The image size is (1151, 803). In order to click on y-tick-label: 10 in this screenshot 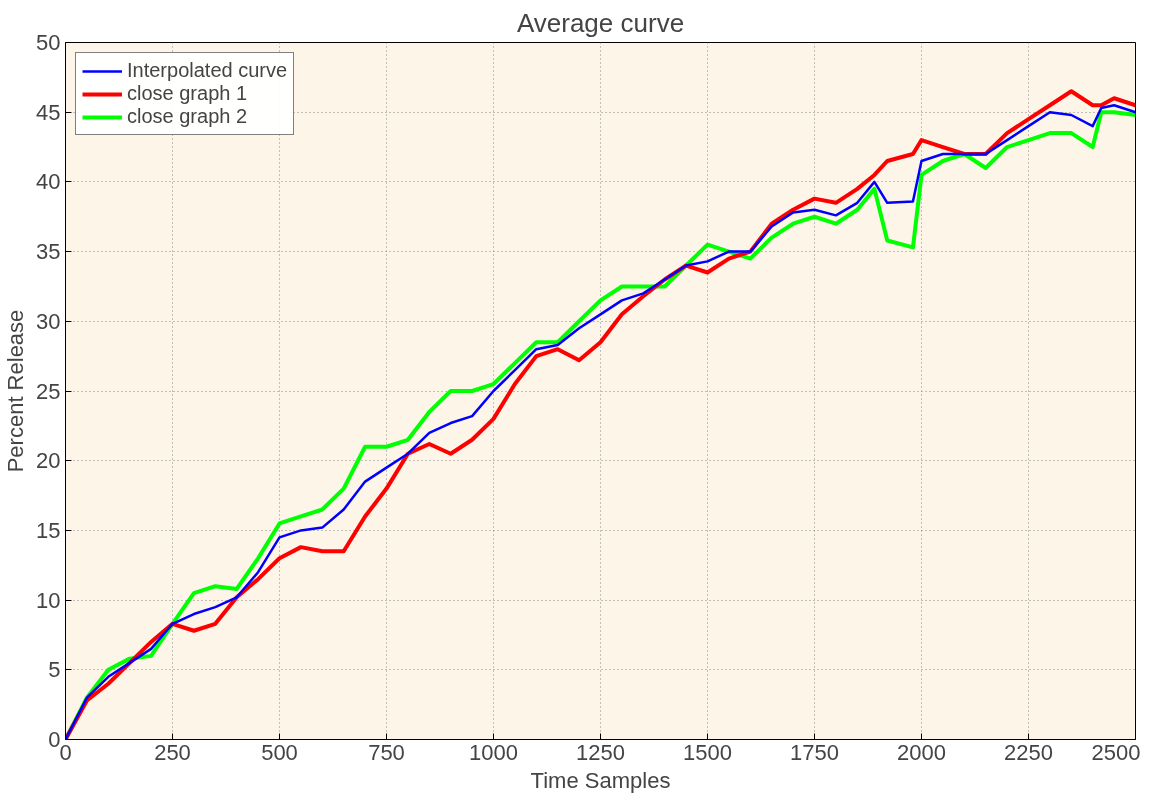, I will do `click(48, 600)`.